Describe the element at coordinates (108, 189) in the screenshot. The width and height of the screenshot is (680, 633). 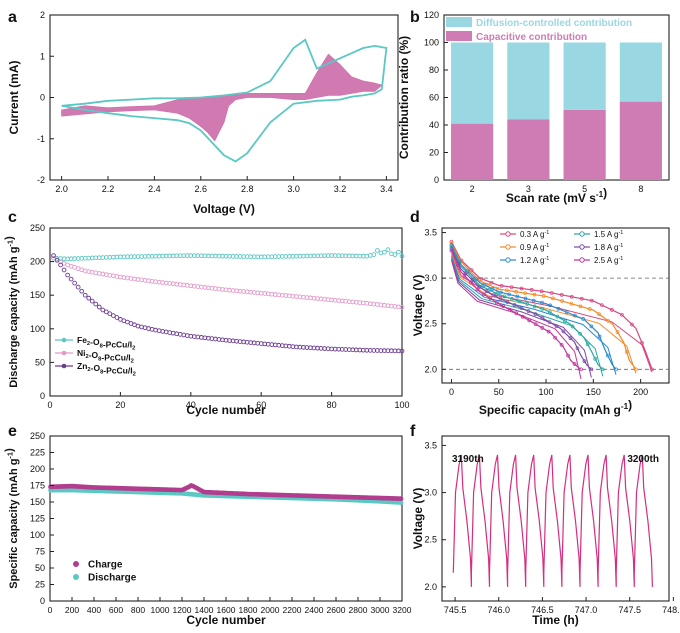
I see `x-tick-label-a: 2.2` at that location.